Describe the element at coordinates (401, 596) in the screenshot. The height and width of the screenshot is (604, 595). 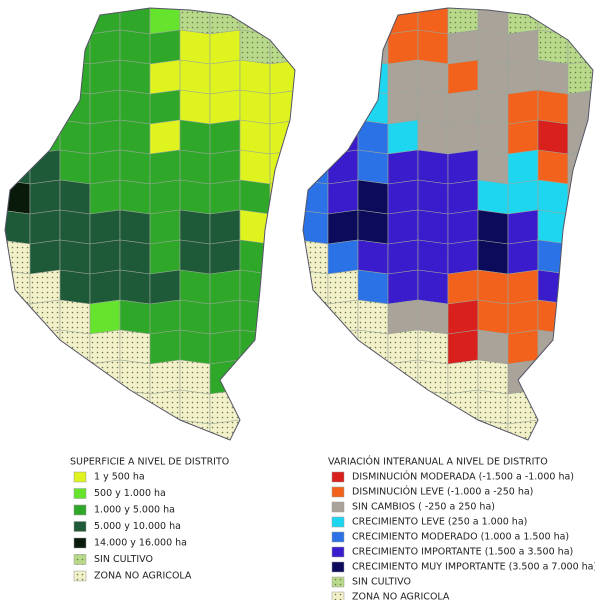
I see `legend-label: ZONA NO AGRICOLA` at that location.